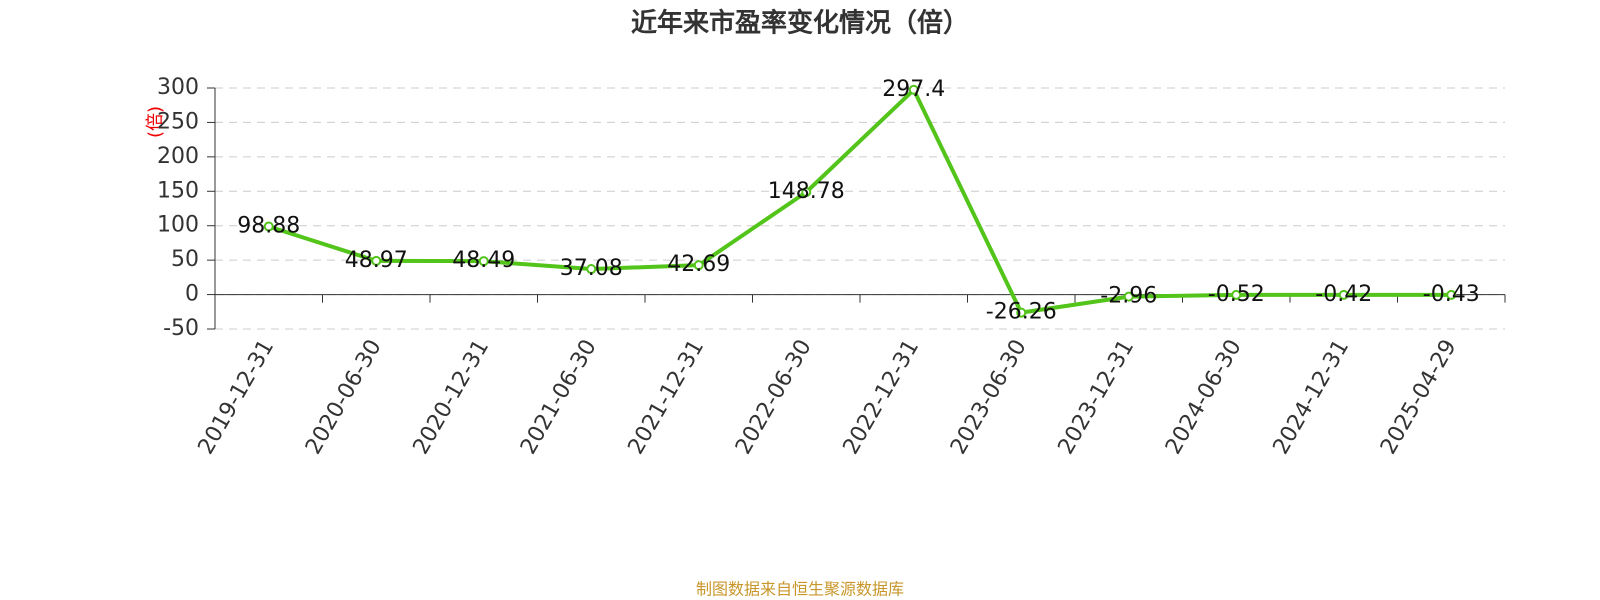  I want to click on y-tick-label: -50, so click(181, 328).